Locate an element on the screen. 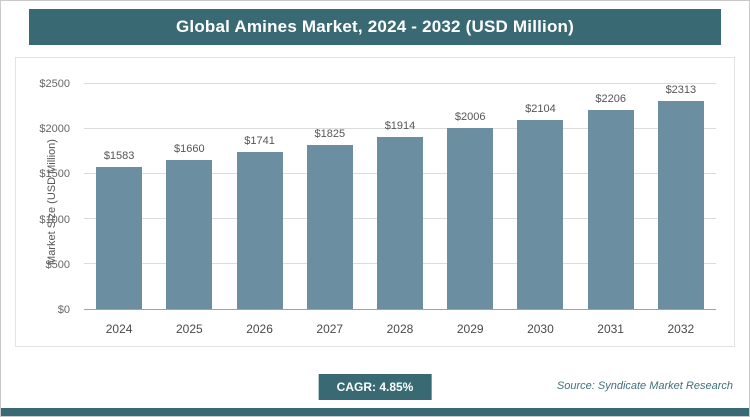  x-axis-label: 2030 is located at coordinates (540, 329).